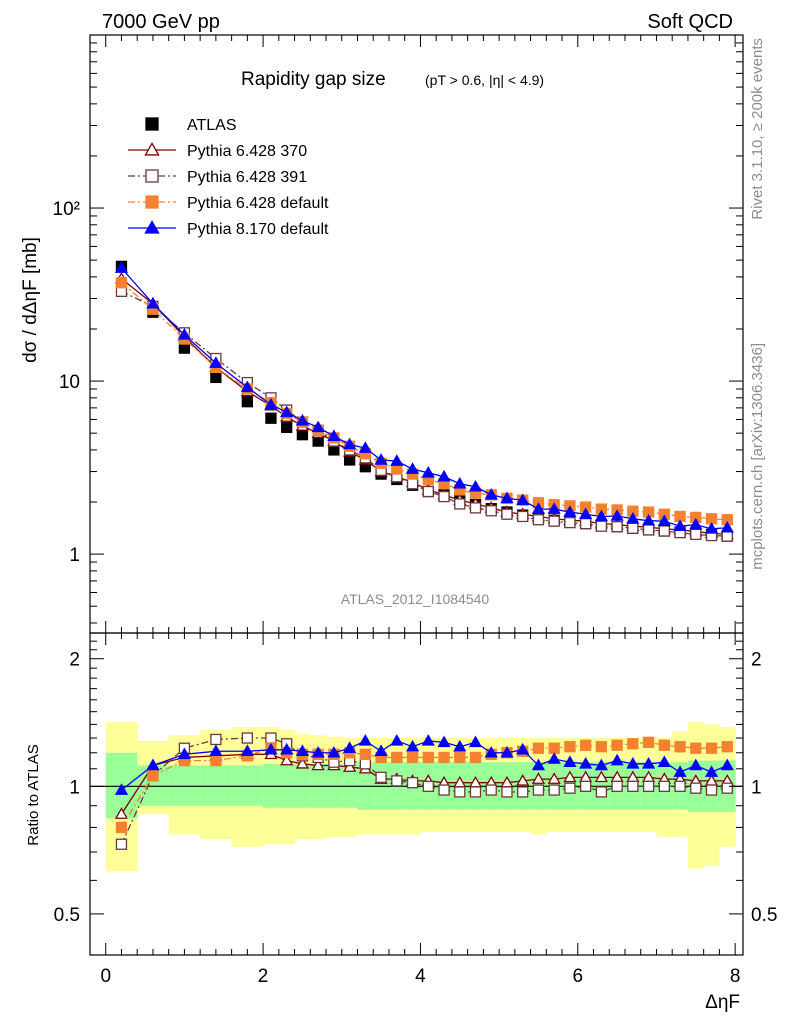 The height and width of the screenshot is (1024, 786). Describe the element at coordinates (33, 794) in the screenshot. I see `ratio-ylabel-text: Ratio to ATLAS` at that location.